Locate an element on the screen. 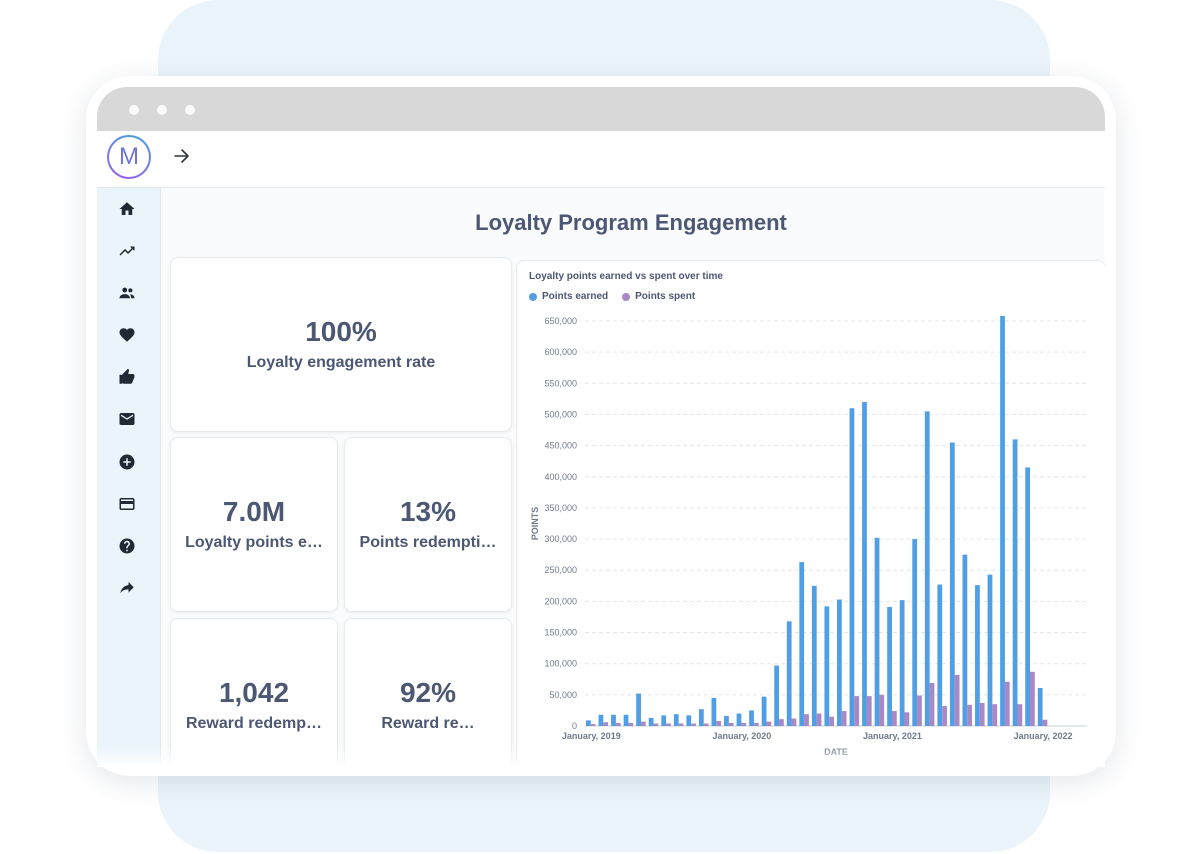 Image resolution: width=1200 pixels, height=854 pixels. app-logo: M is located at coordinates (129, 157).